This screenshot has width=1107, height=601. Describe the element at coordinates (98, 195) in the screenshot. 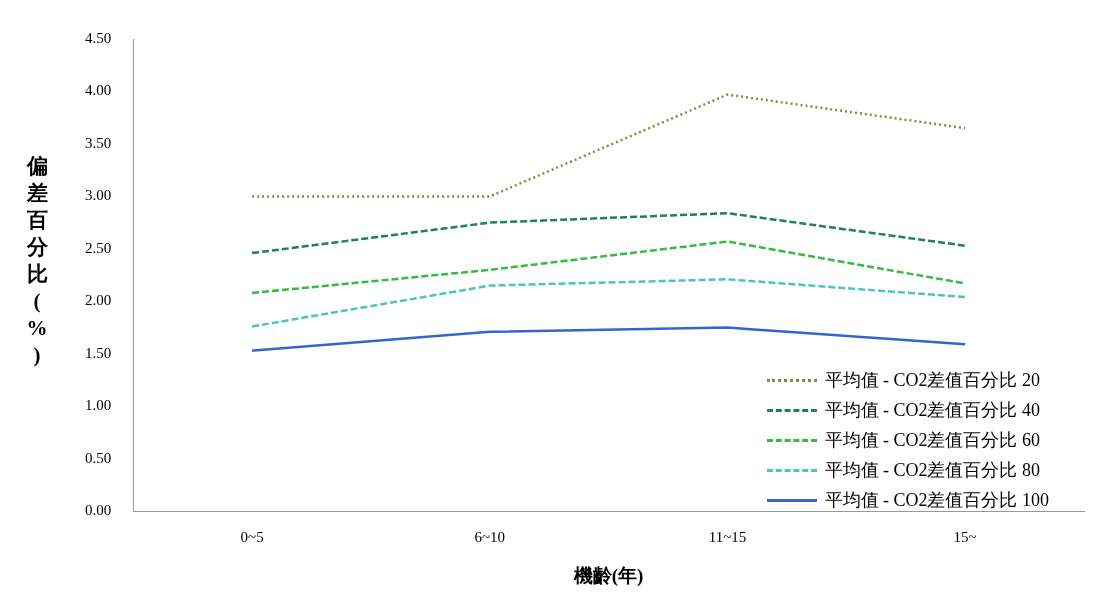

I see `y-tick-label: 3.00` at that location.